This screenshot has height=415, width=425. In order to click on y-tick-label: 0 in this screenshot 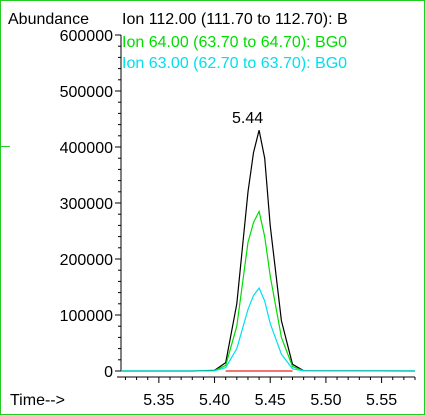, I will do `click(108, 372)`.